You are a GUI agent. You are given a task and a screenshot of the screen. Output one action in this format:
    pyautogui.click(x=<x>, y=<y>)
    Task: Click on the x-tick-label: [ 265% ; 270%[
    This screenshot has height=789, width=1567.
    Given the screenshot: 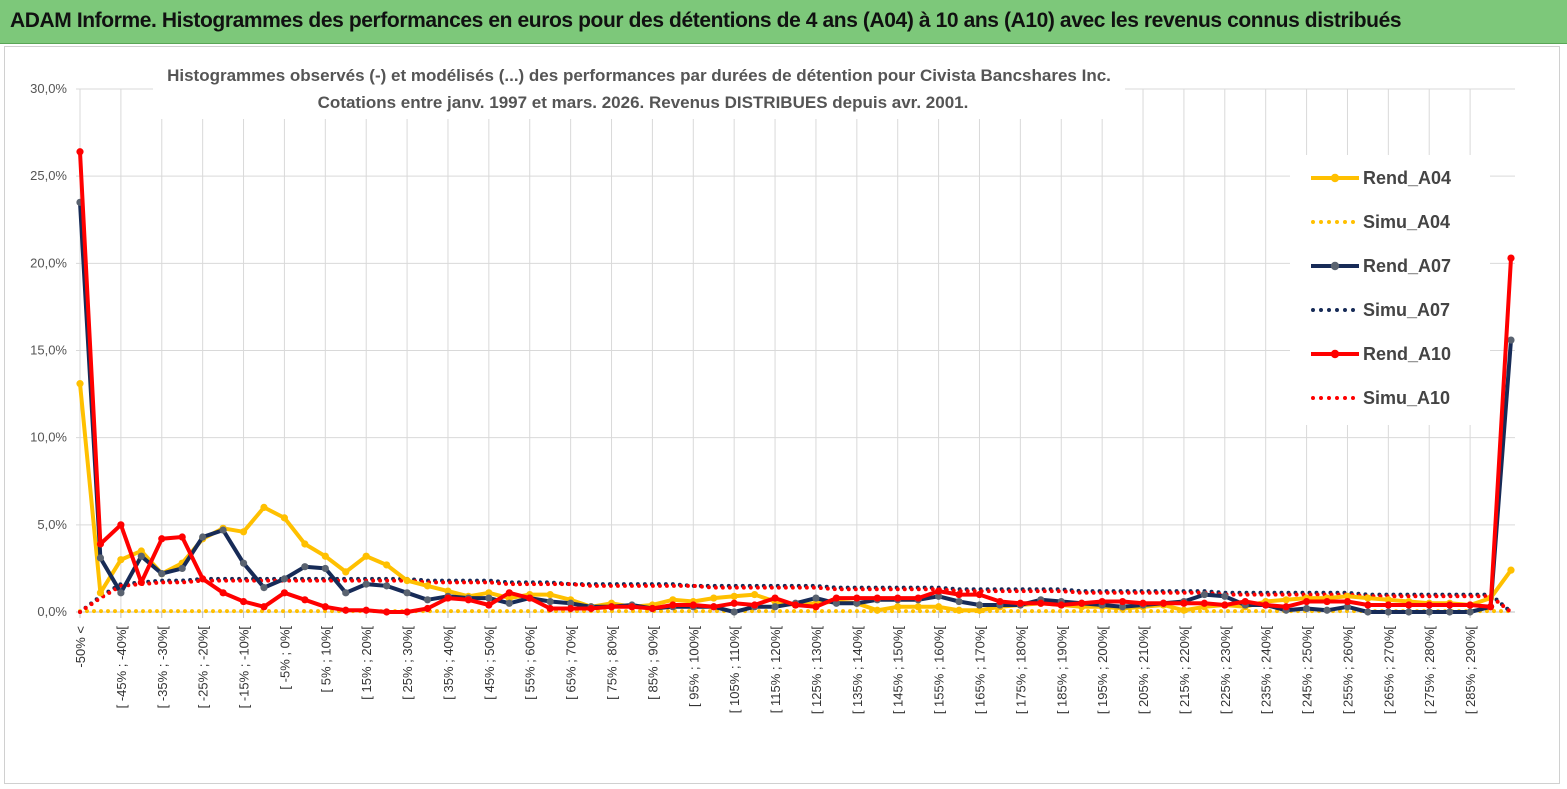 What is the action you would take?
    pyautogui.click(x=1388, y=670)
    